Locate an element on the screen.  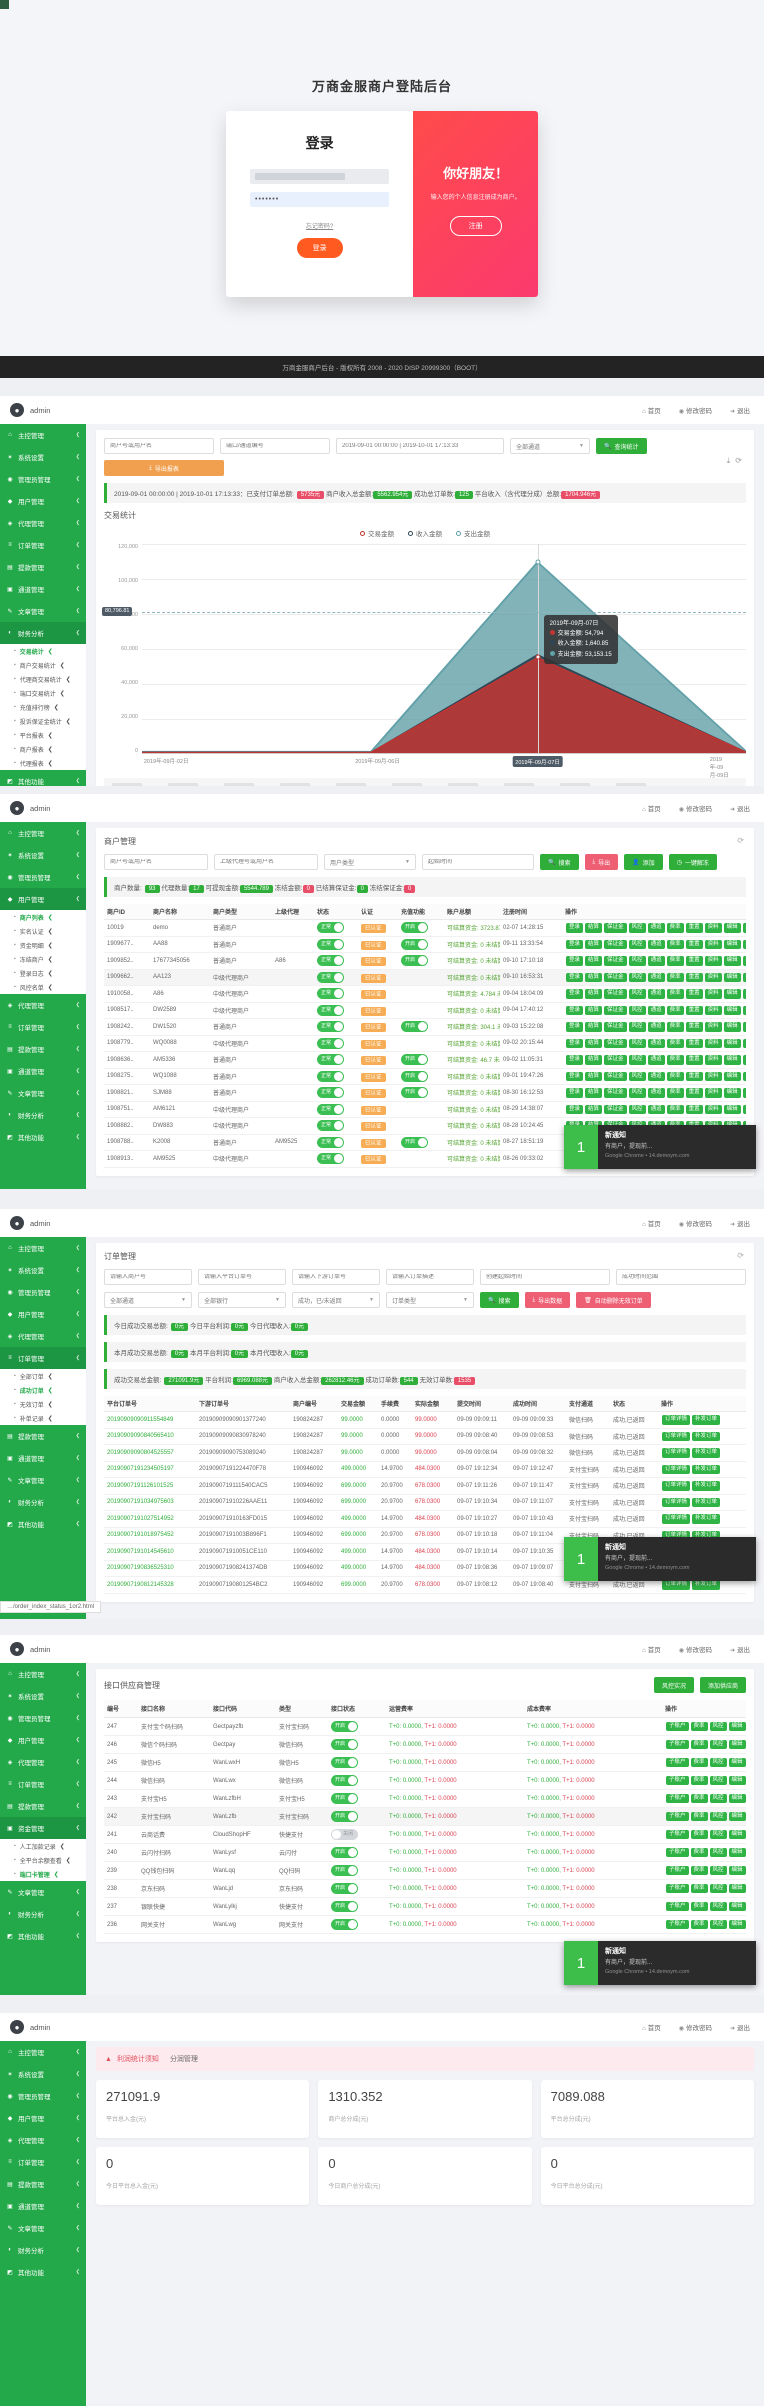
order-type-select: 订单类型 ▼ is located at coordinates (430, 1300).